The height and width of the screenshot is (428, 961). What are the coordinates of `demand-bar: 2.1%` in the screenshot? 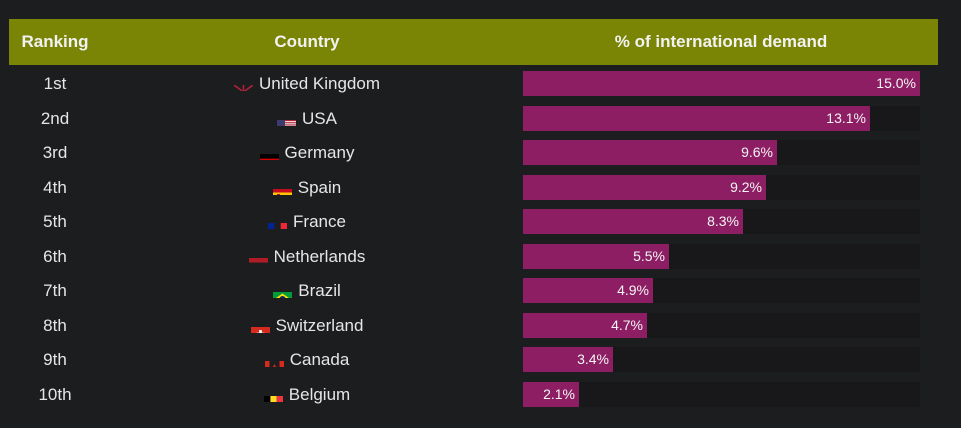 It's located at (551, 394).